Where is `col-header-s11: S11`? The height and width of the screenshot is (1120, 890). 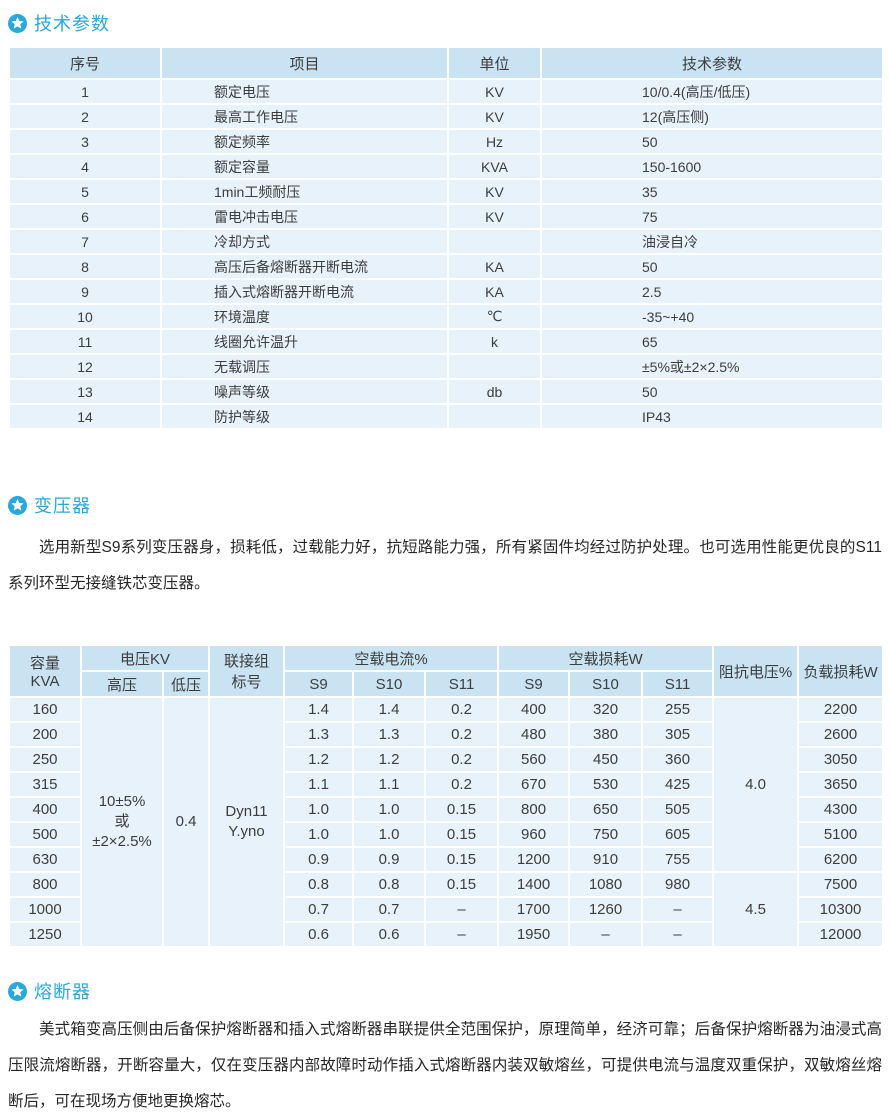 col-header-s11: S11 is located at coordinates (678, 684).